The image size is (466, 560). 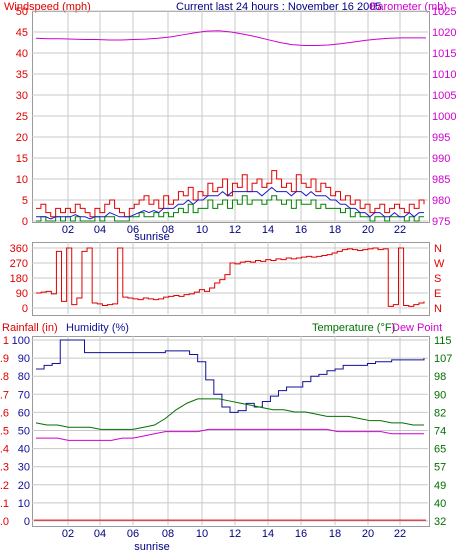 I want to click on rain-tick-label: 1, so click(x=6, y=341).